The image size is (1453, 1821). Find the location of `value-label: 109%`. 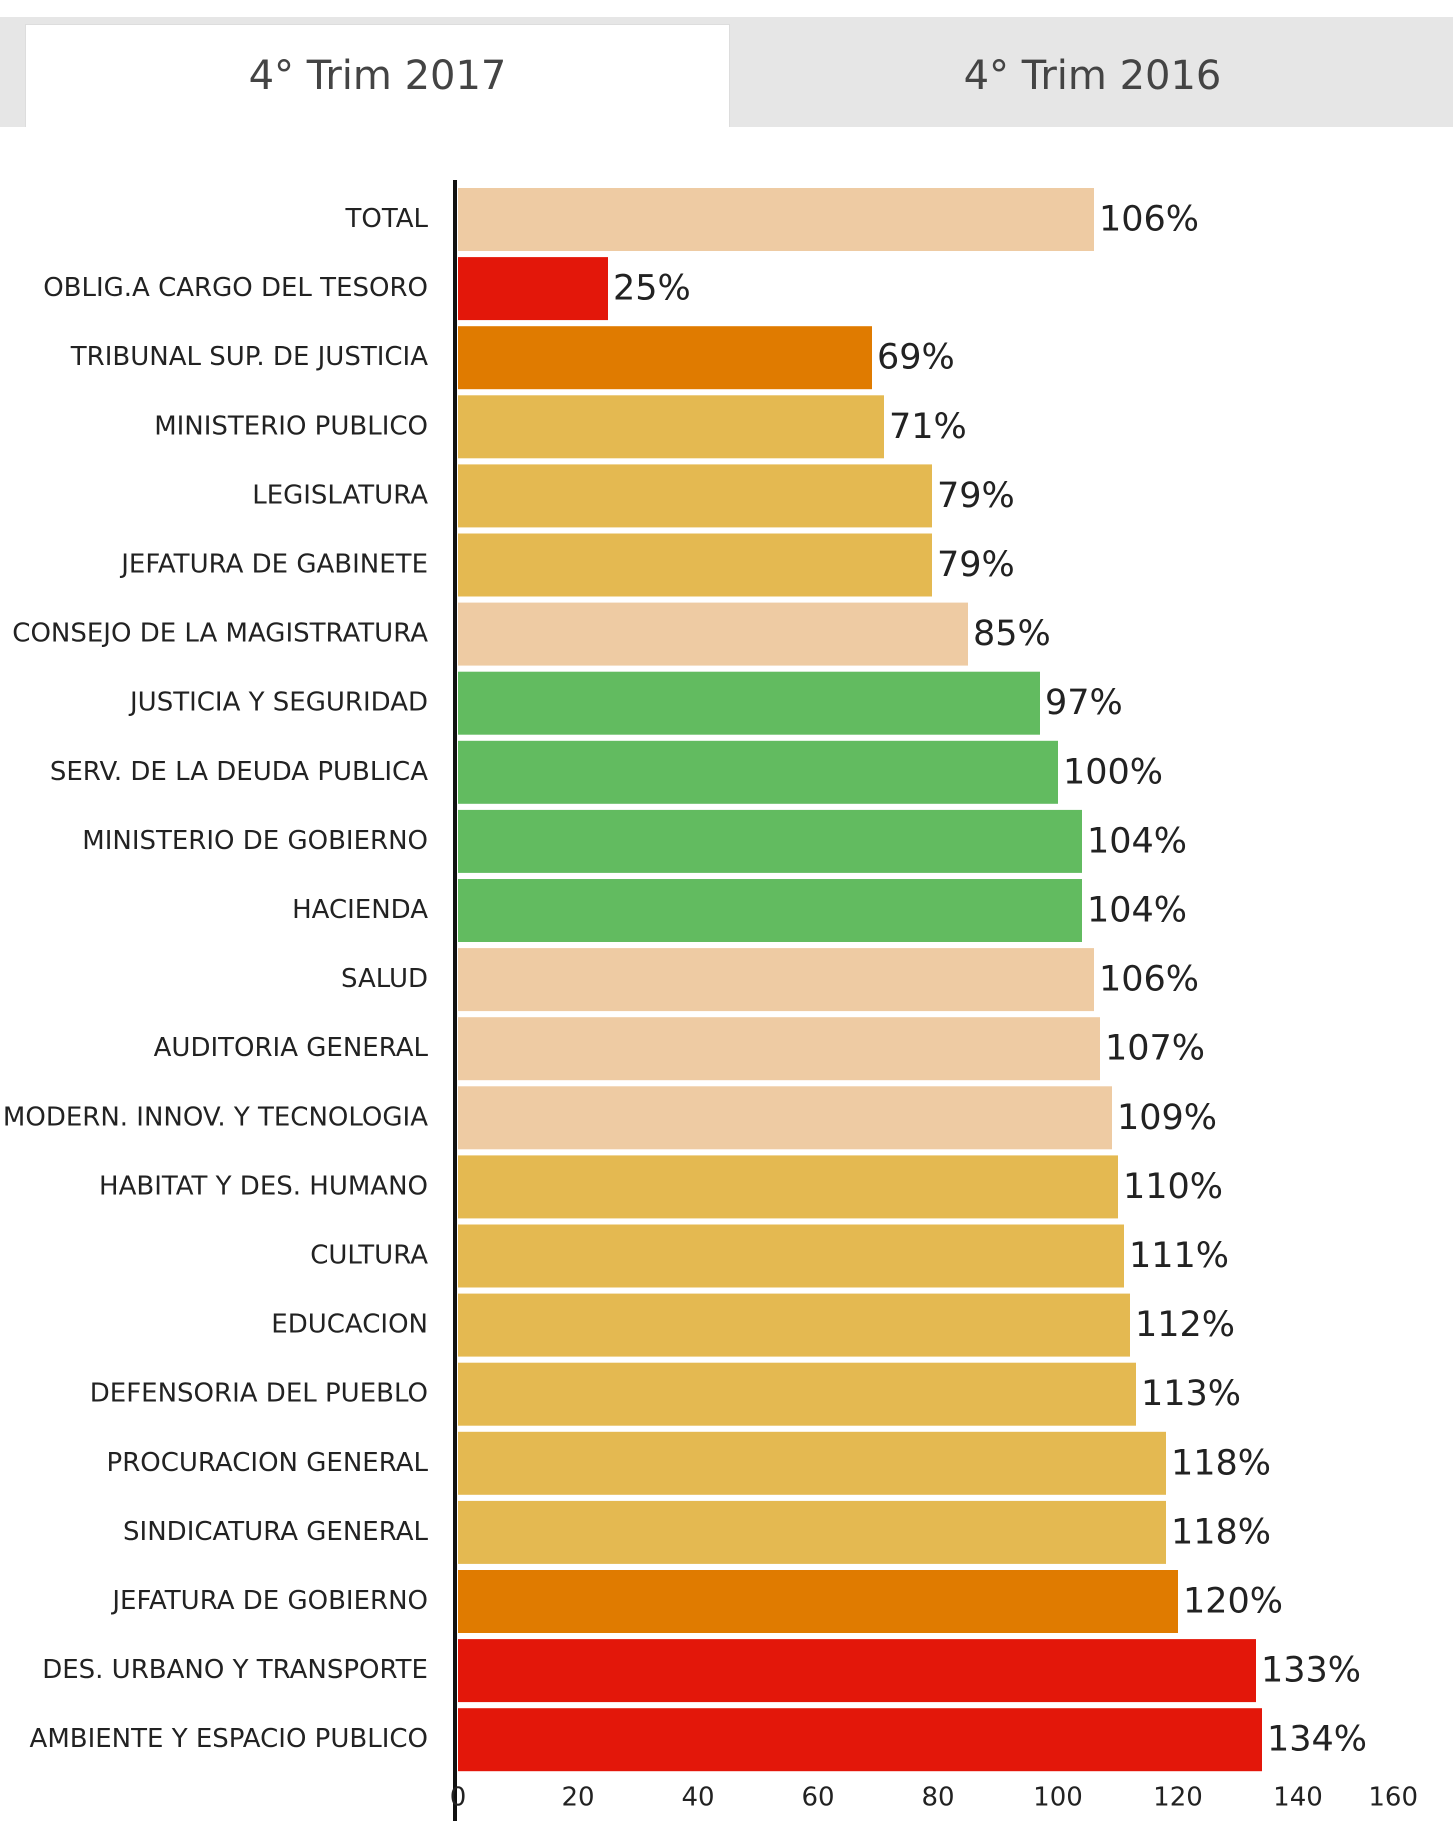

value-label: 109% is located at coordinates (1167, 1118).